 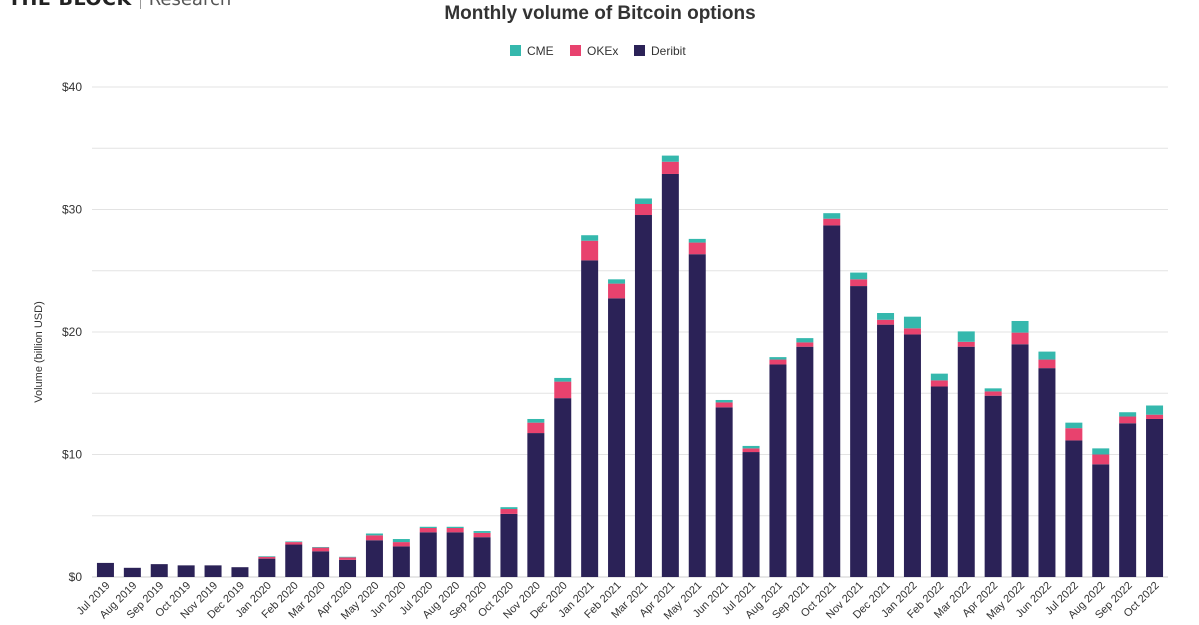 I want to click on brand-separator, so click(x=140, y=4).